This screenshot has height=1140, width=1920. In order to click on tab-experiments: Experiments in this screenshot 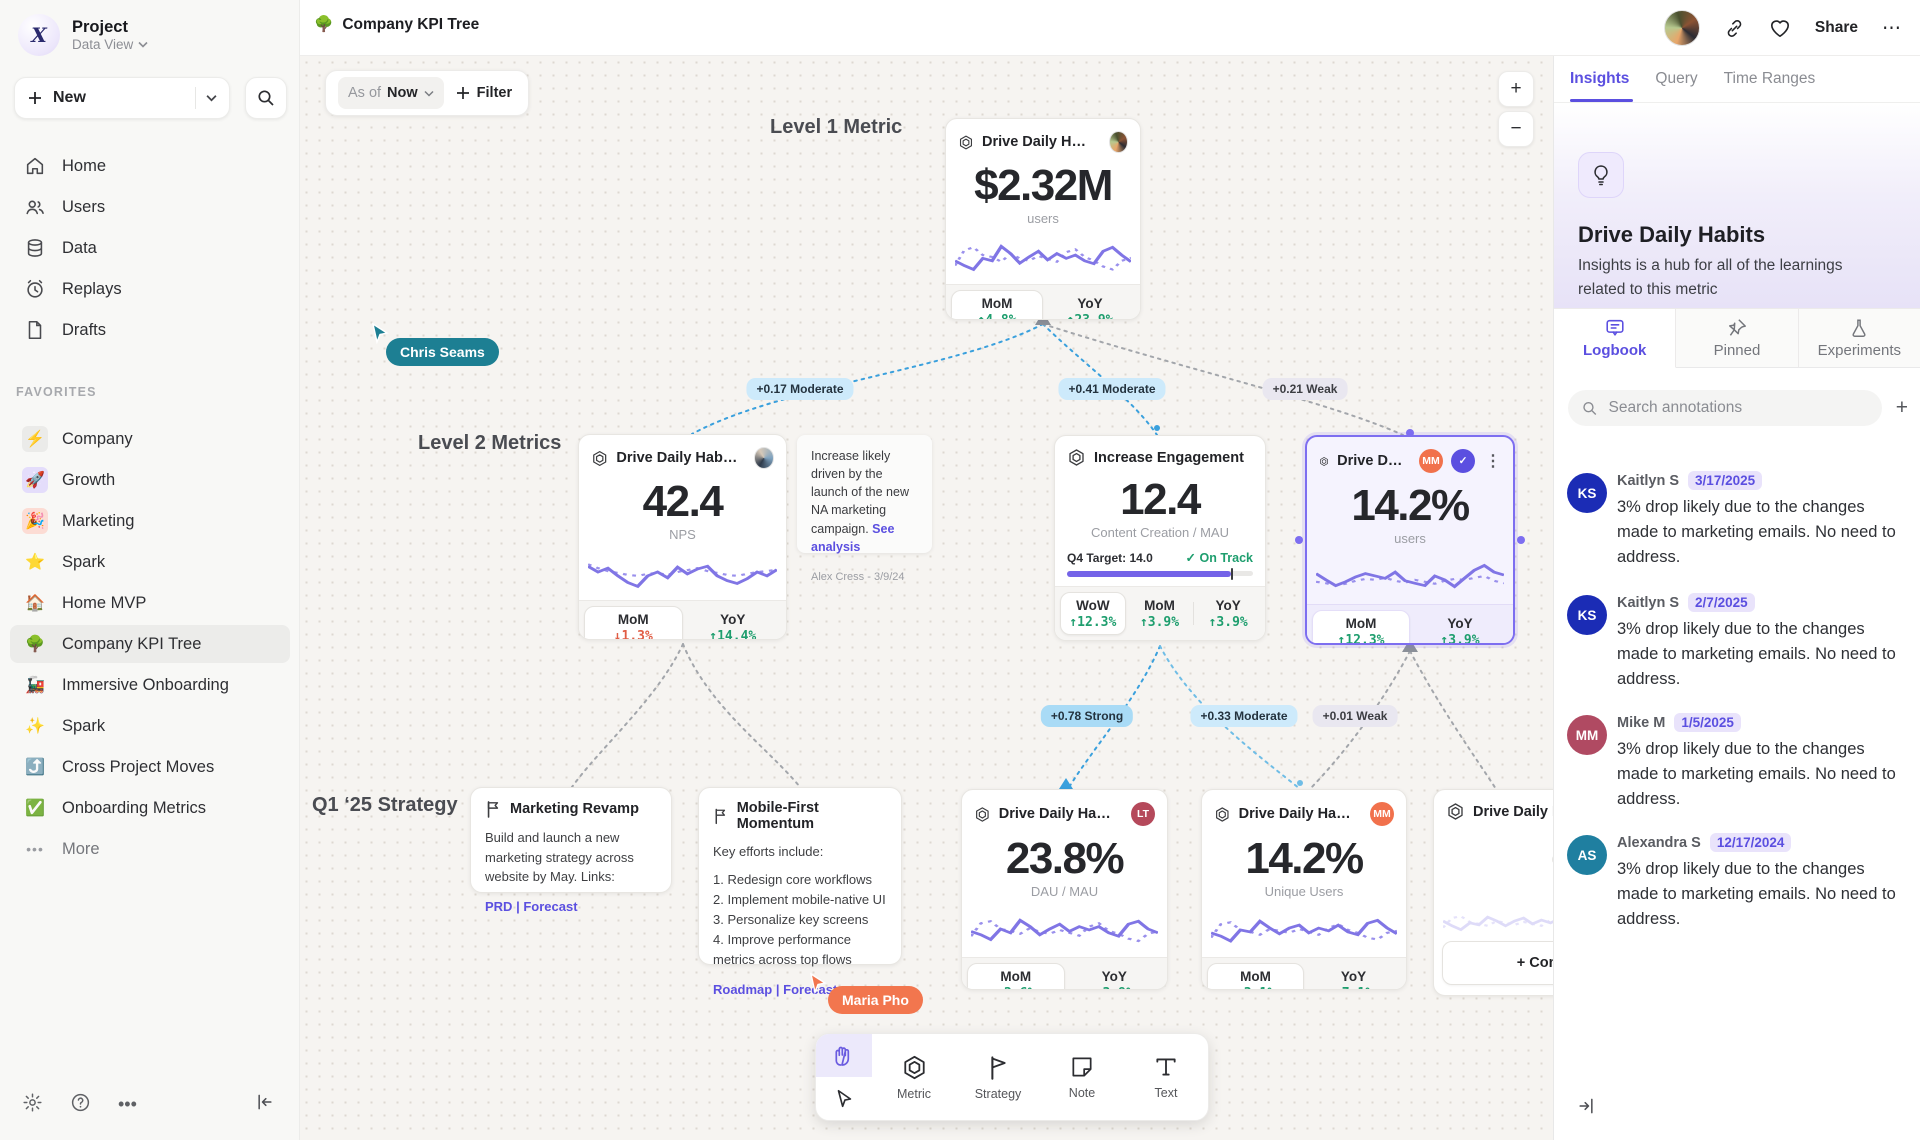, I will do `click(1859, 338)`.